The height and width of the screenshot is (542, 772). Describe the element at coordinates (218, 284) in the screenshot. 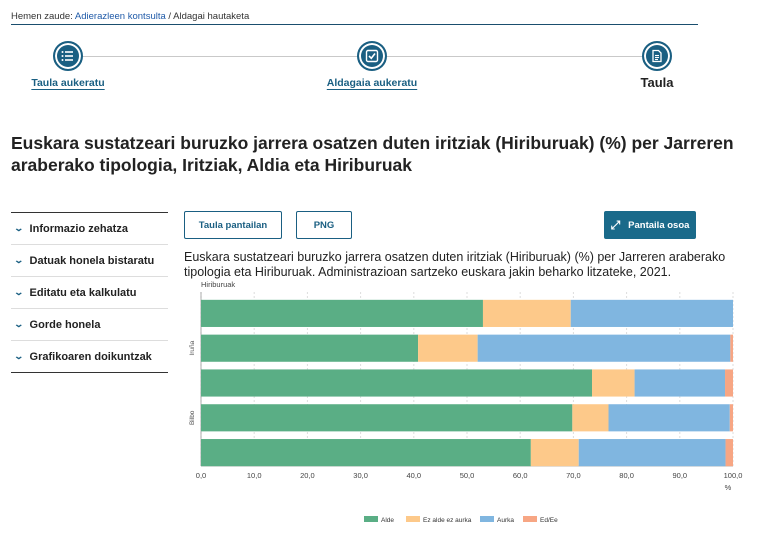

I see `y-axis-title: Hiriburuak` at that location.